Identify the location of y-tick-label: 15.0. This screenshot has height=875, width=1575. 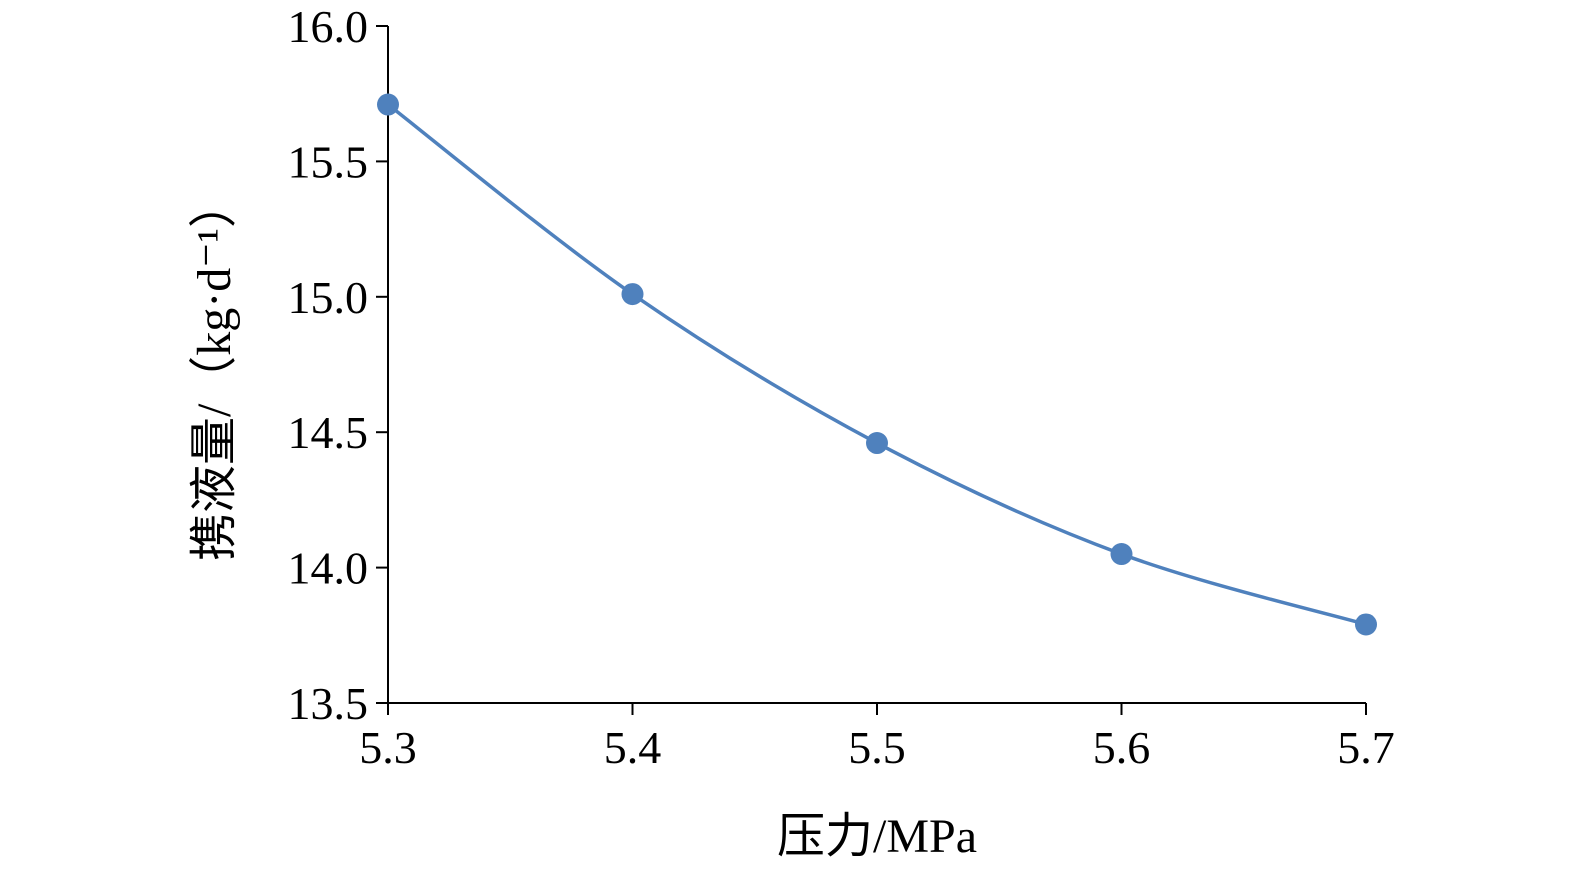
(328, 297).